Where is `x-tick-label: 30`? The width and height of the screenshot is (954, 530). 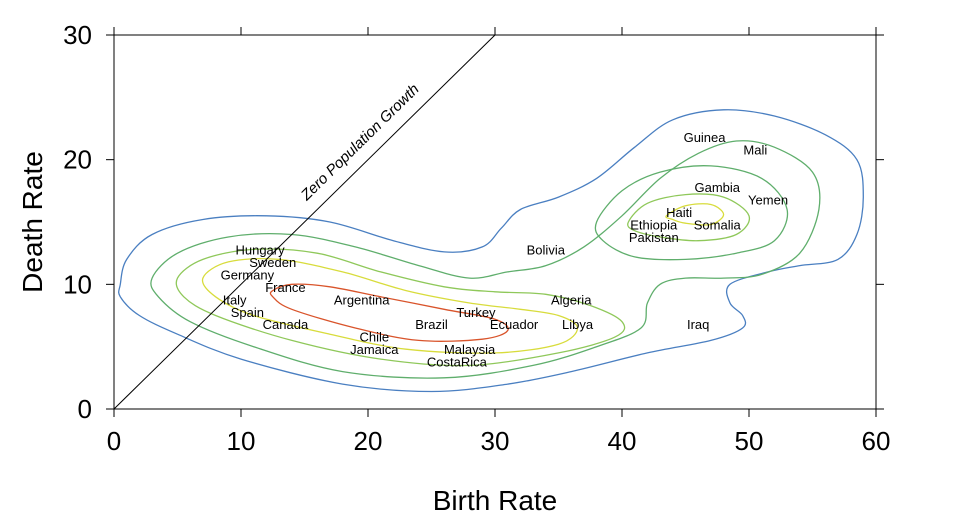 x-tick-label: 30 is located at coordinates (495, 441).